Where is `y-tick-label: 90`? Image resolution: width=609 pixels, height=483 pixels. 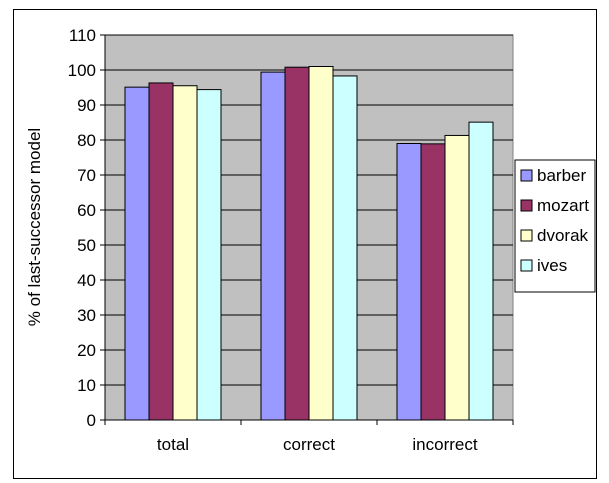 y-tick-label: 90 is located at coordinates (86, 105).